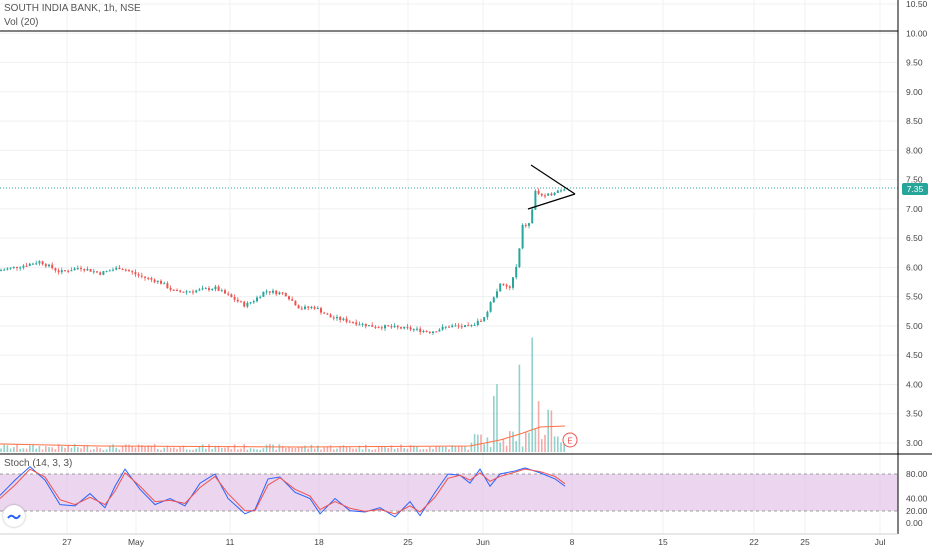  I want to click on time-axis-label: Jun, so click(483, 542).